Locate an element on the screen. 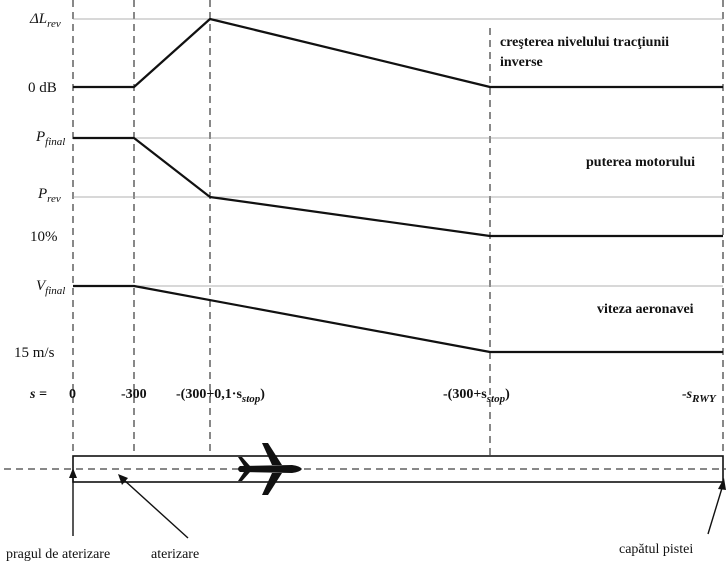 This screenshot has height=566, width=726. y-label-10pct: 10% is located at coordinates (44, 237).